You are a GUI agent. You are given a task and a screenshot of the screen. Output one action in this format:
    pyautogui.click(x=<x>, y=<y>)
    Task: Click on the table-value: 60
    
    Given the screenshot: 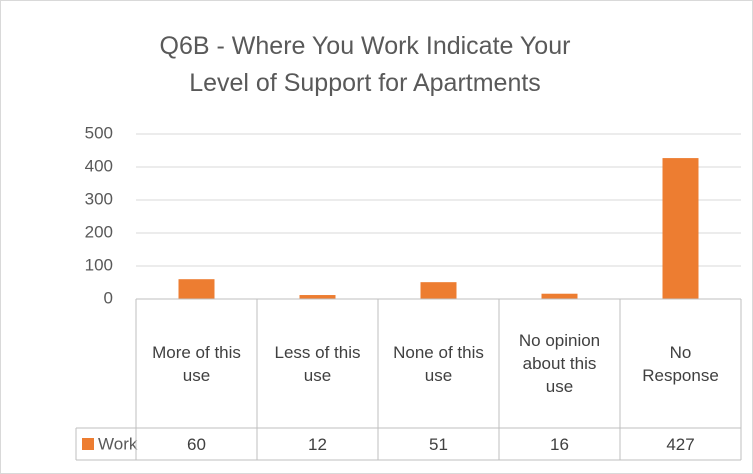 What is the action you would take?
    pyautogui.click(x=196, y=444)
    